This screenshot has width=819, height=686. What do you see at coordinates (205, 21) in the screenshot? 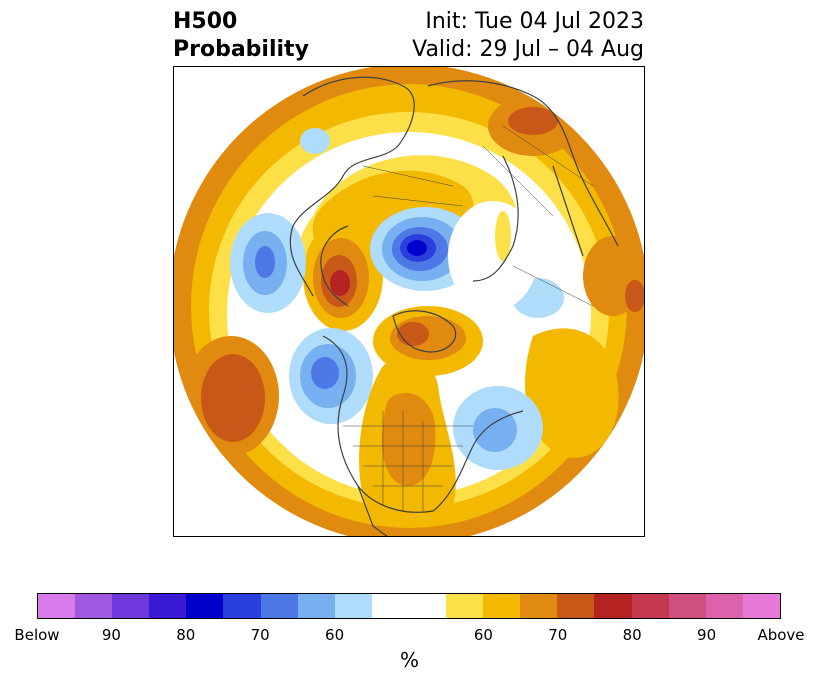
I see `title-variable: H500` at bounding box center [205, 21].